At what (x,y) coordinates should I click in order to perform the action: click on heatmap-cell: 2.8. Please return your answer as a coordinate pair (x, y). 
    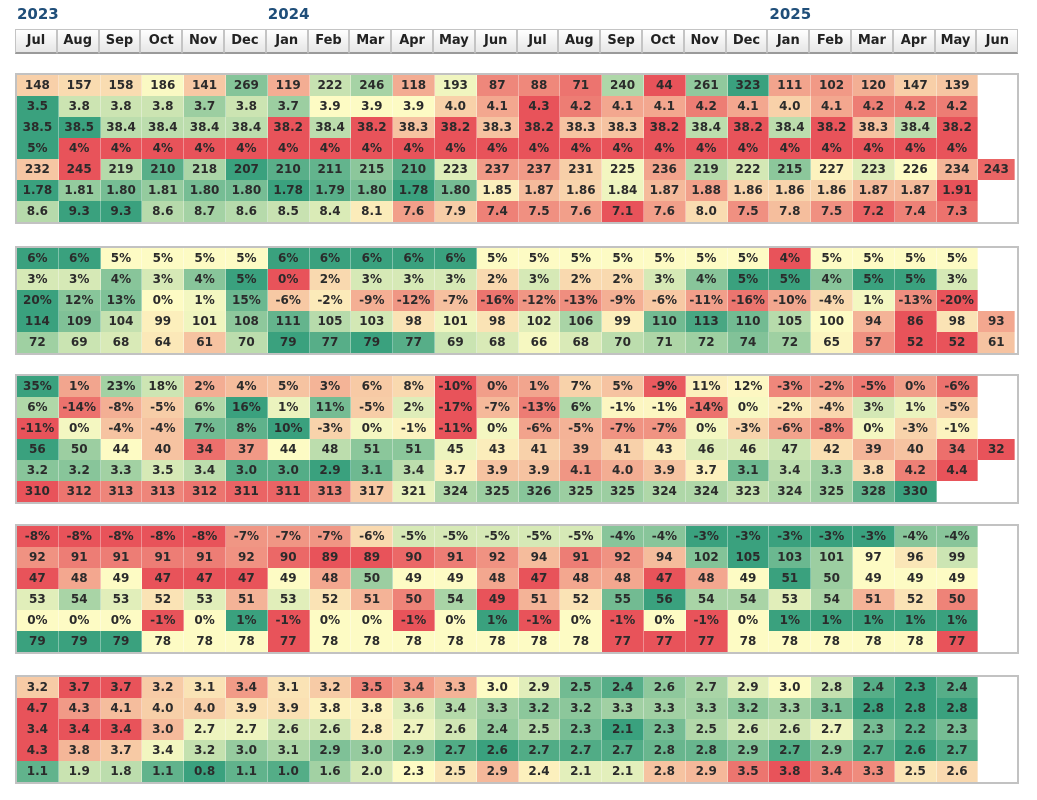
    Looking at the image, I should click on (372, 729).